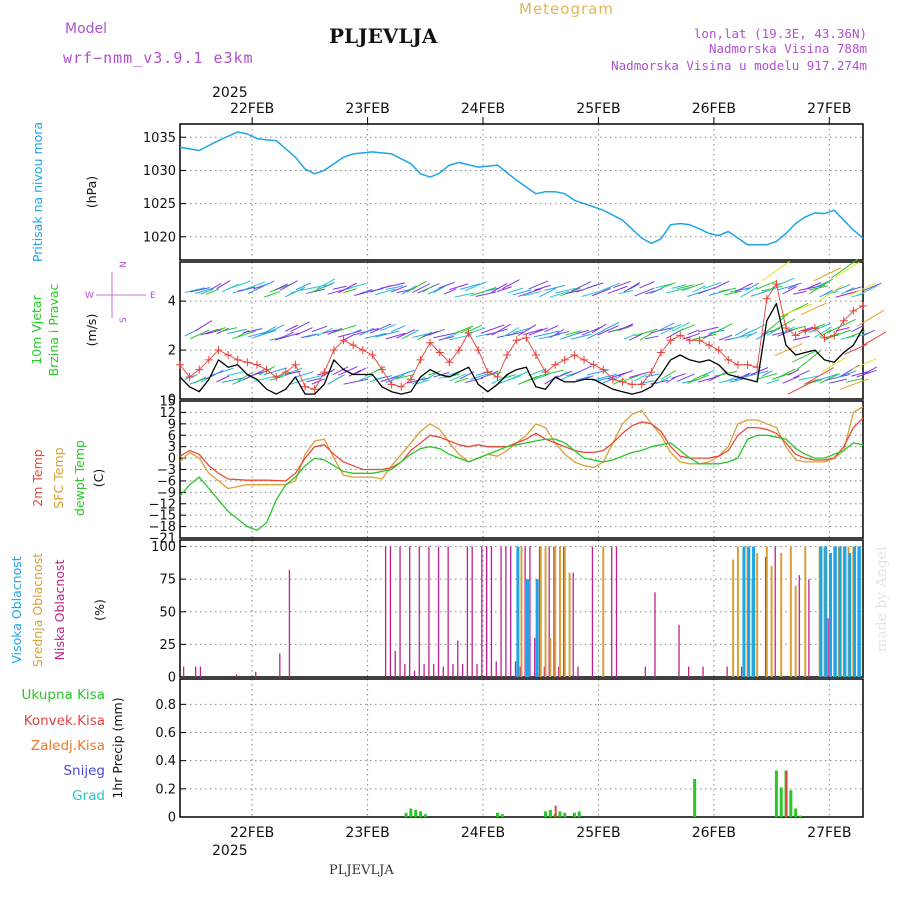 The width and height of the screenshot is (900, 900). I want to click on temp-tick-label: −6, so click(166, 481).